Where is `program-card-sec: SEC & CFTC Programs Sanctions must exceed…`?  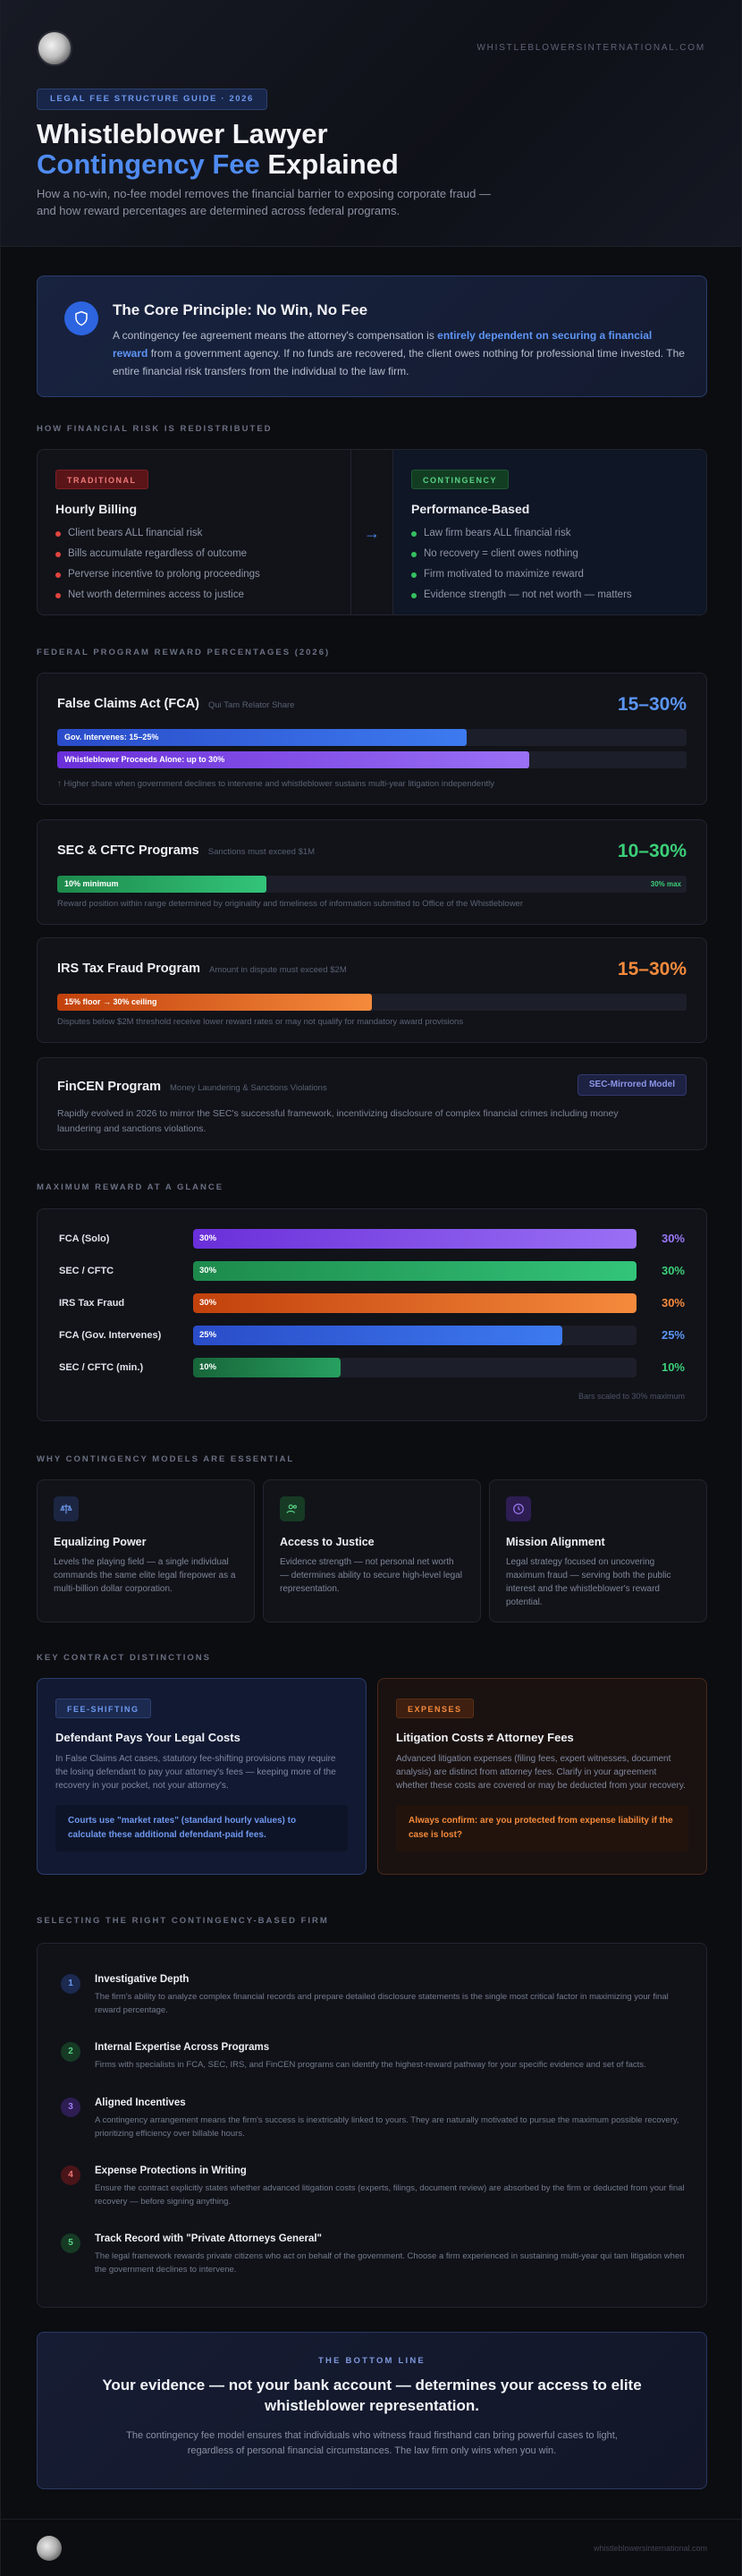
program-card-sec: SEC & CFTC Programs Sanctions must exceed… is located at coordinates (372, 872).